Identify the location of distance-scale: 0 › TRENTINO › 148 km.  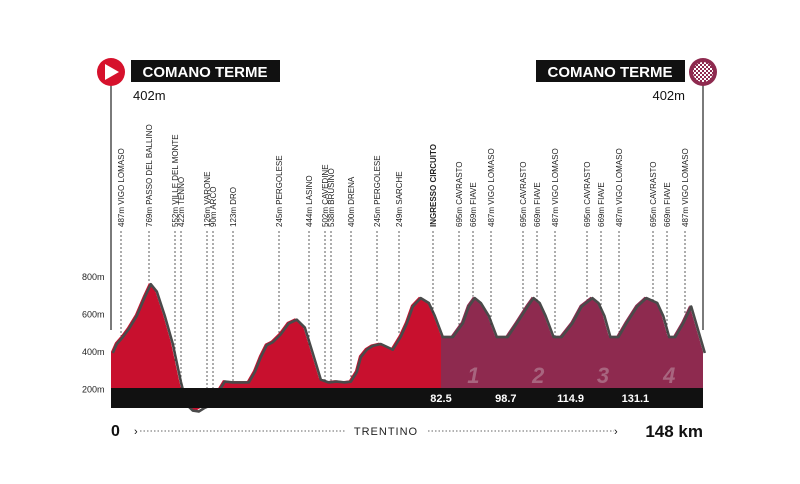
(407, 431).